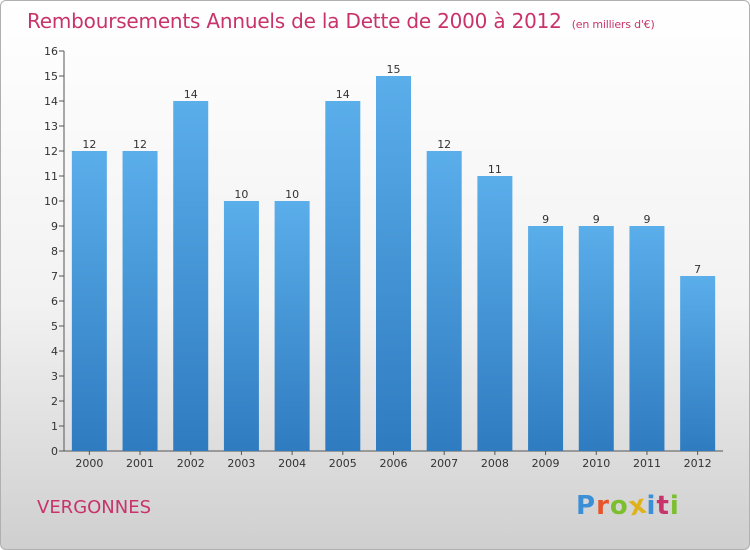  What do you see at coordinates (596, 463) in the screenshot?
I see `x-tick-label-2010: 2010` at bounding box center [596, 463].